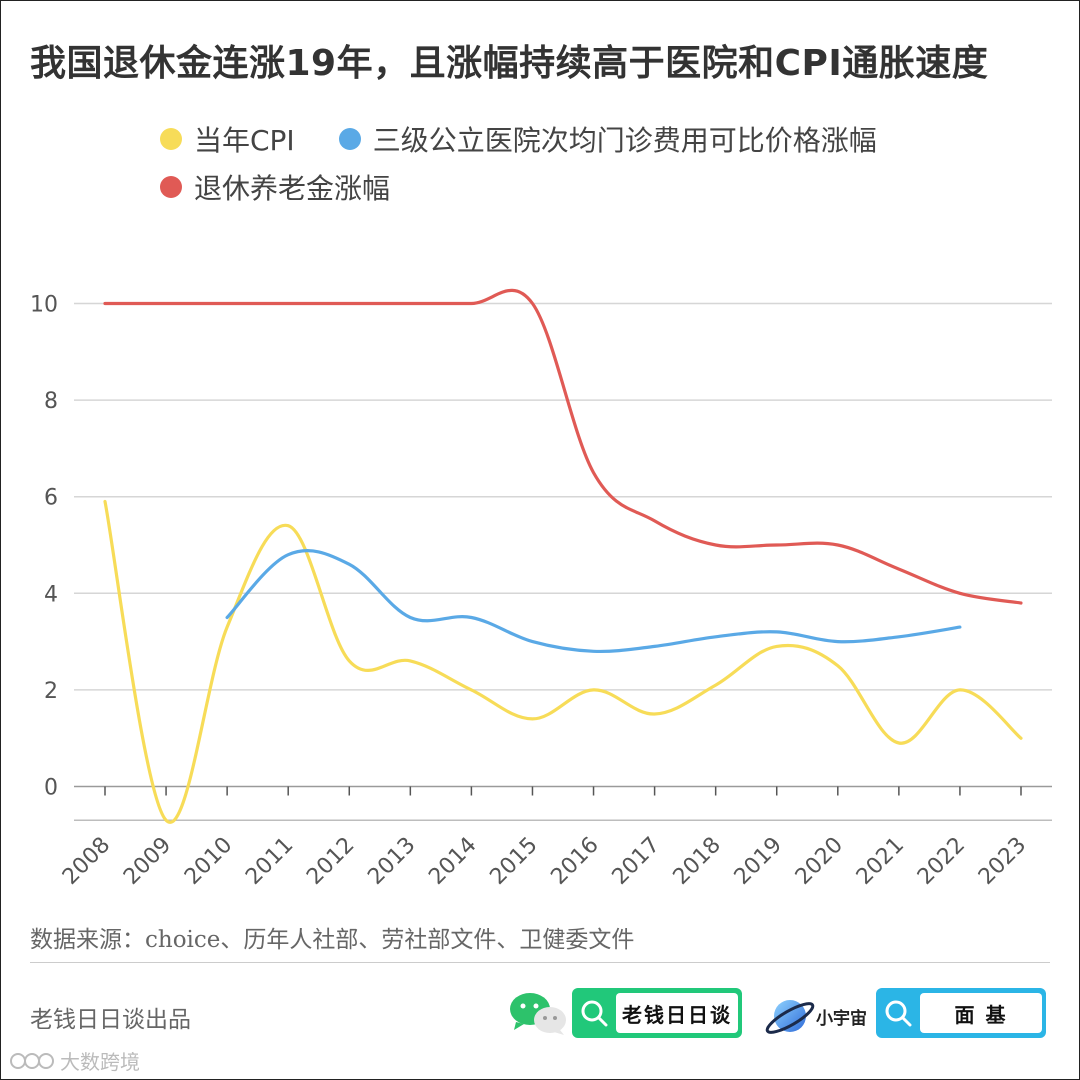  What do you see at coordinates (51, 788) in the screenshot?
I see `y-tick-label: 0` at bounding box center [51, 788].